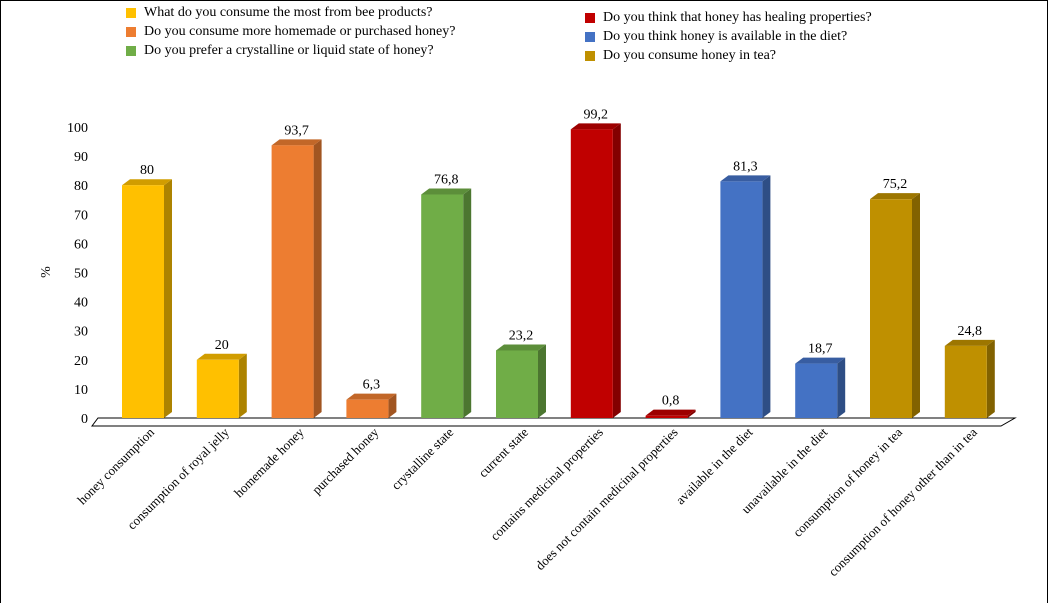 This screenshot has width=1048, height=603. Describe the element at coordinates (81, 186) in the screenshot. I see `y-tick-label: 80` at that location.